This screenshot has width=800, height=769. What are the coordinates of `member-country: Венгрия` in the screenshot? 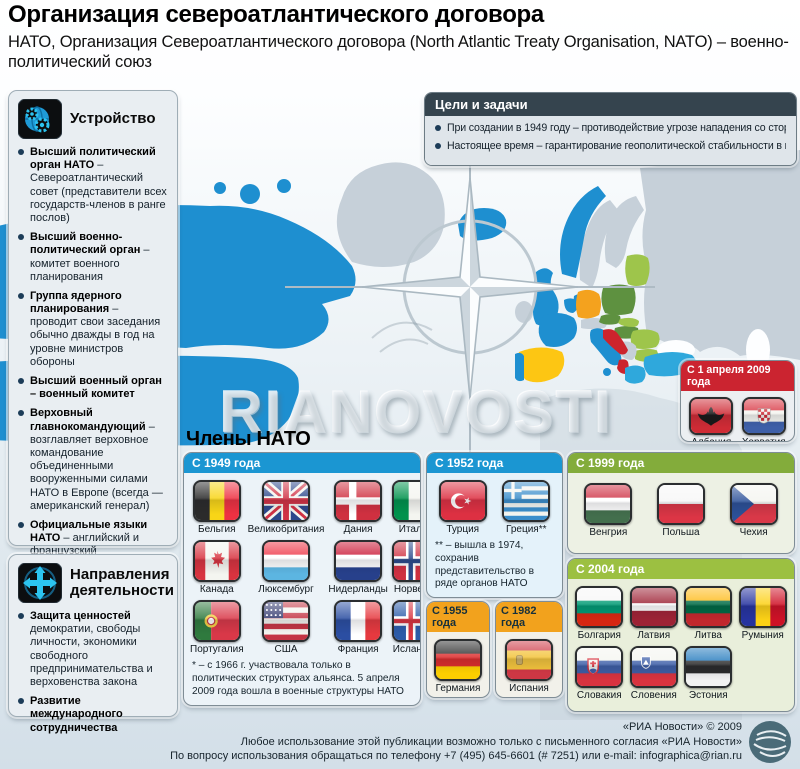 It's located at (608, 510).